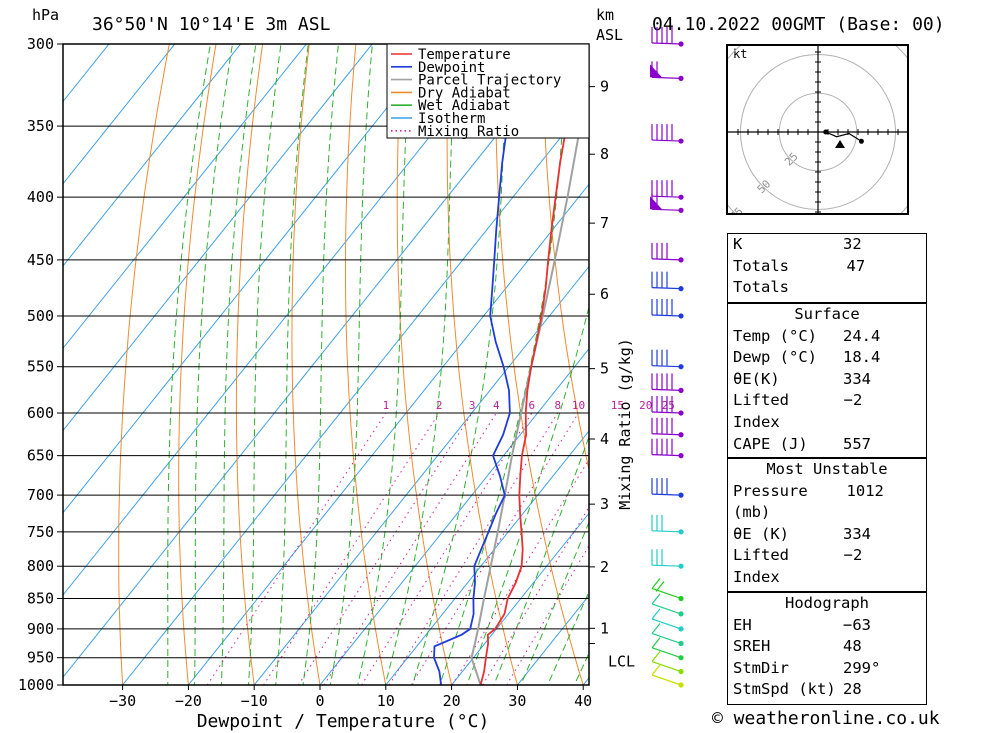 The width and height of the screenshot is (1000, 733). Describe the element at coordinates (827, 277) in the screenshot. I see `table-row: Totals Totals 47` at that location.